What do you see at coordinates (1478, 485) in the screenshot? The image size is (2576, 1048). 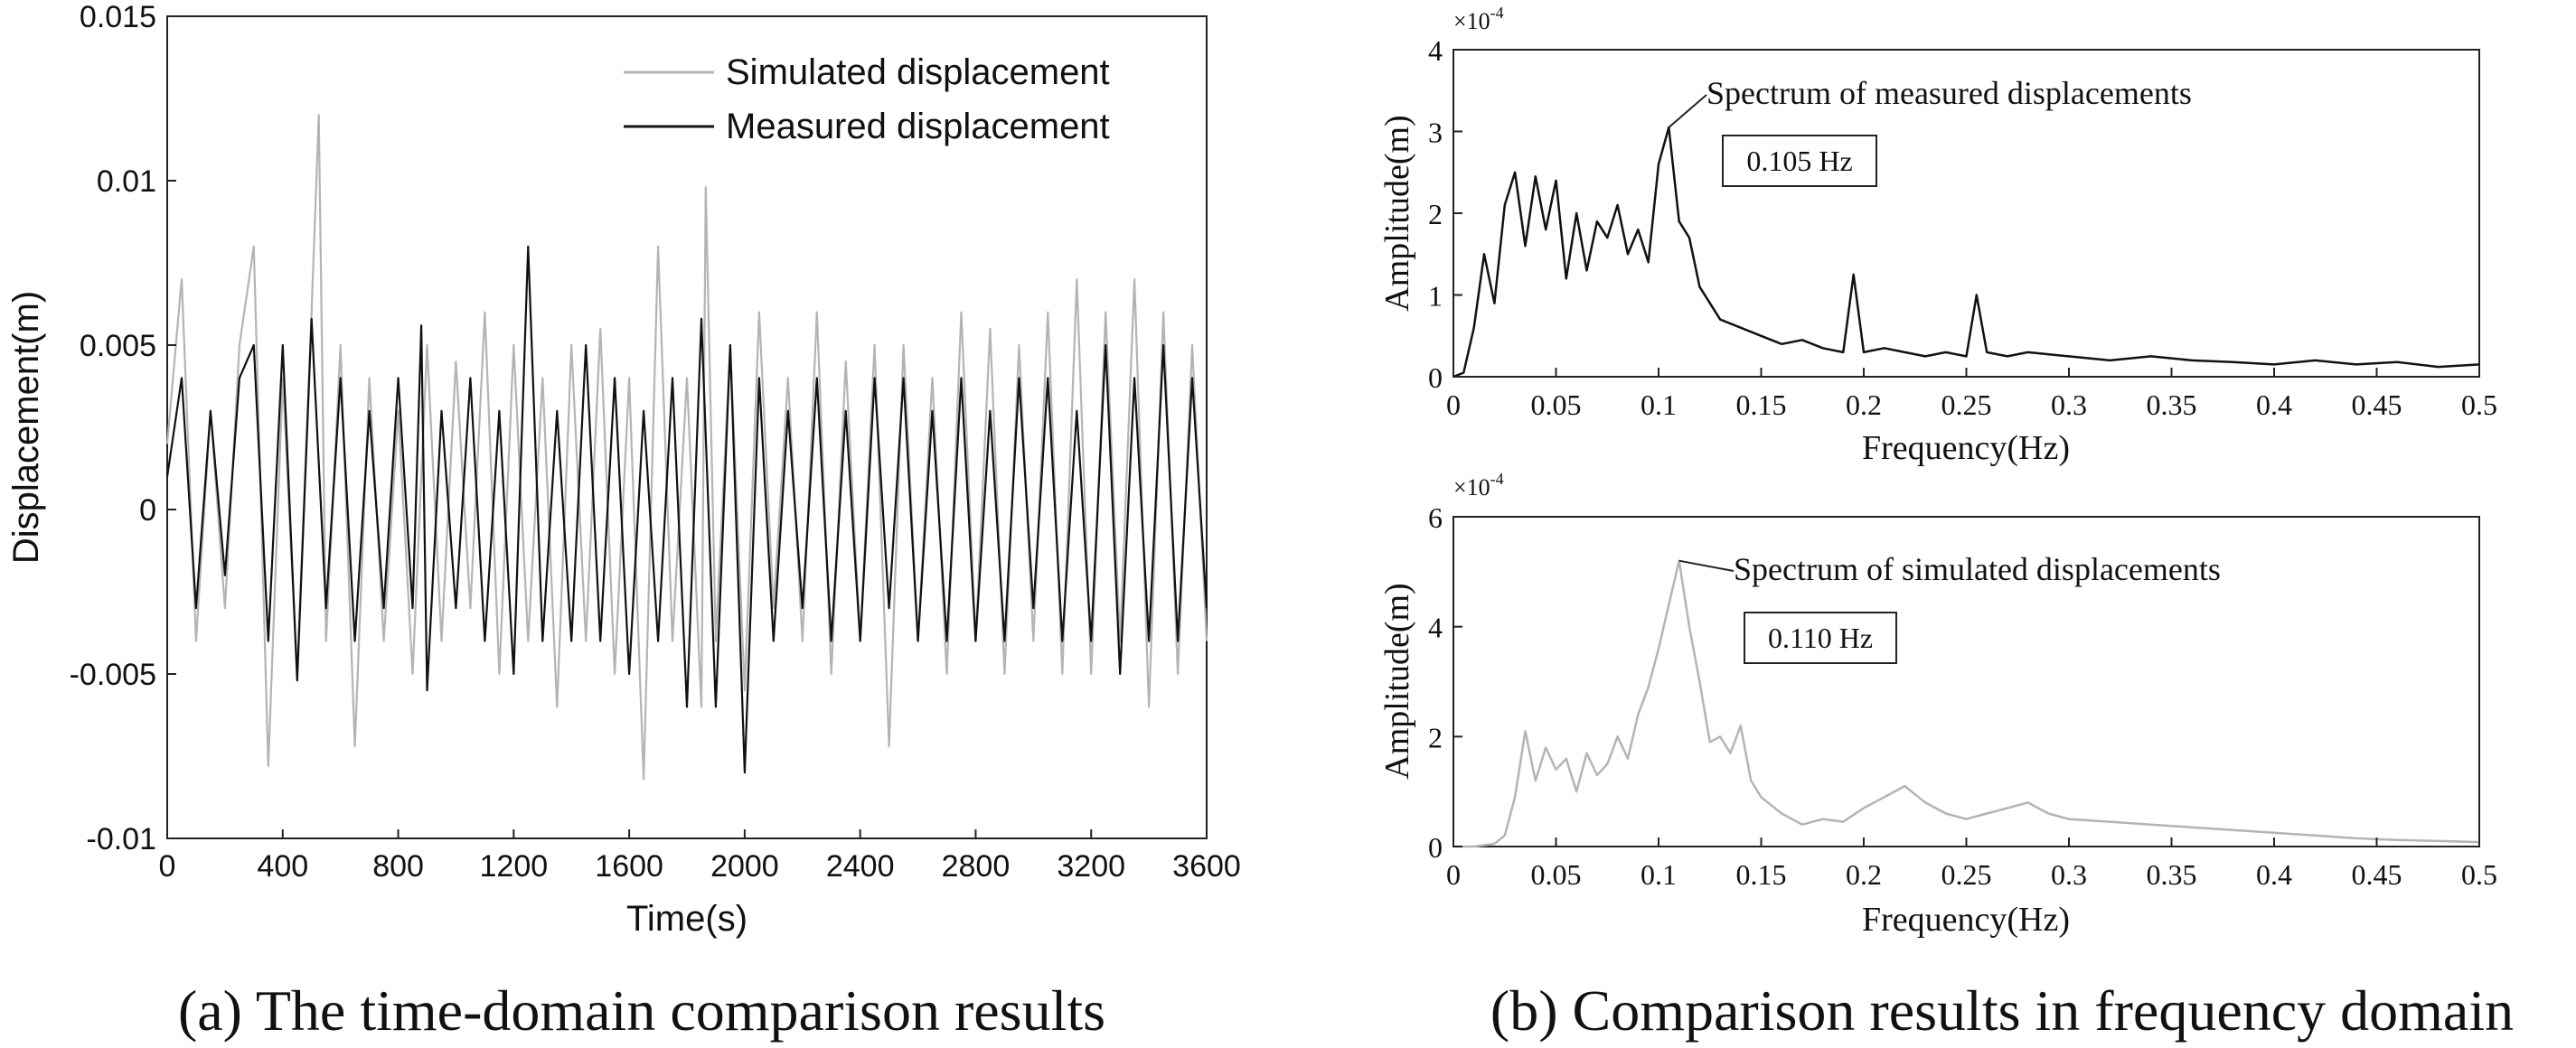 I see `simulated-spectrum-scale-label: ×10⁻⁴` at bounding box center [1478, 485].